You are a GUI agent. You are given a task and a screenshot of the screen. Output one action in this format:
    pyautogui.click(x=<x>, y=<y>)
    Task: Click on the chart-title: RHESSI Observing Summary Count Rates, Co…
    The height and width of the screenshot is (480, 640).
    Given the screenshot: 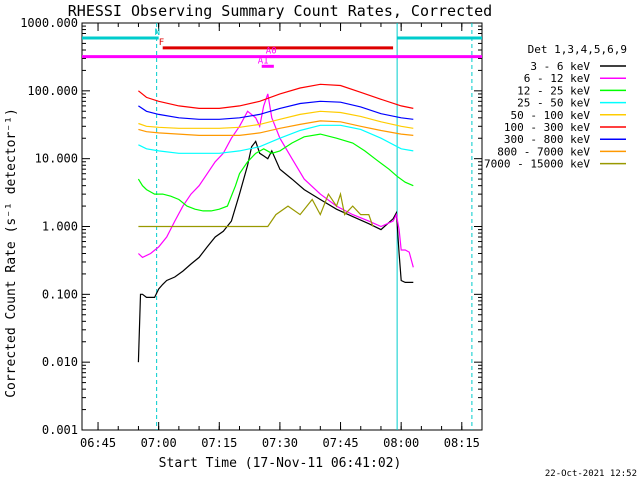 What is the action you would take?
    pyautogui.click(x=280, y=11)
    